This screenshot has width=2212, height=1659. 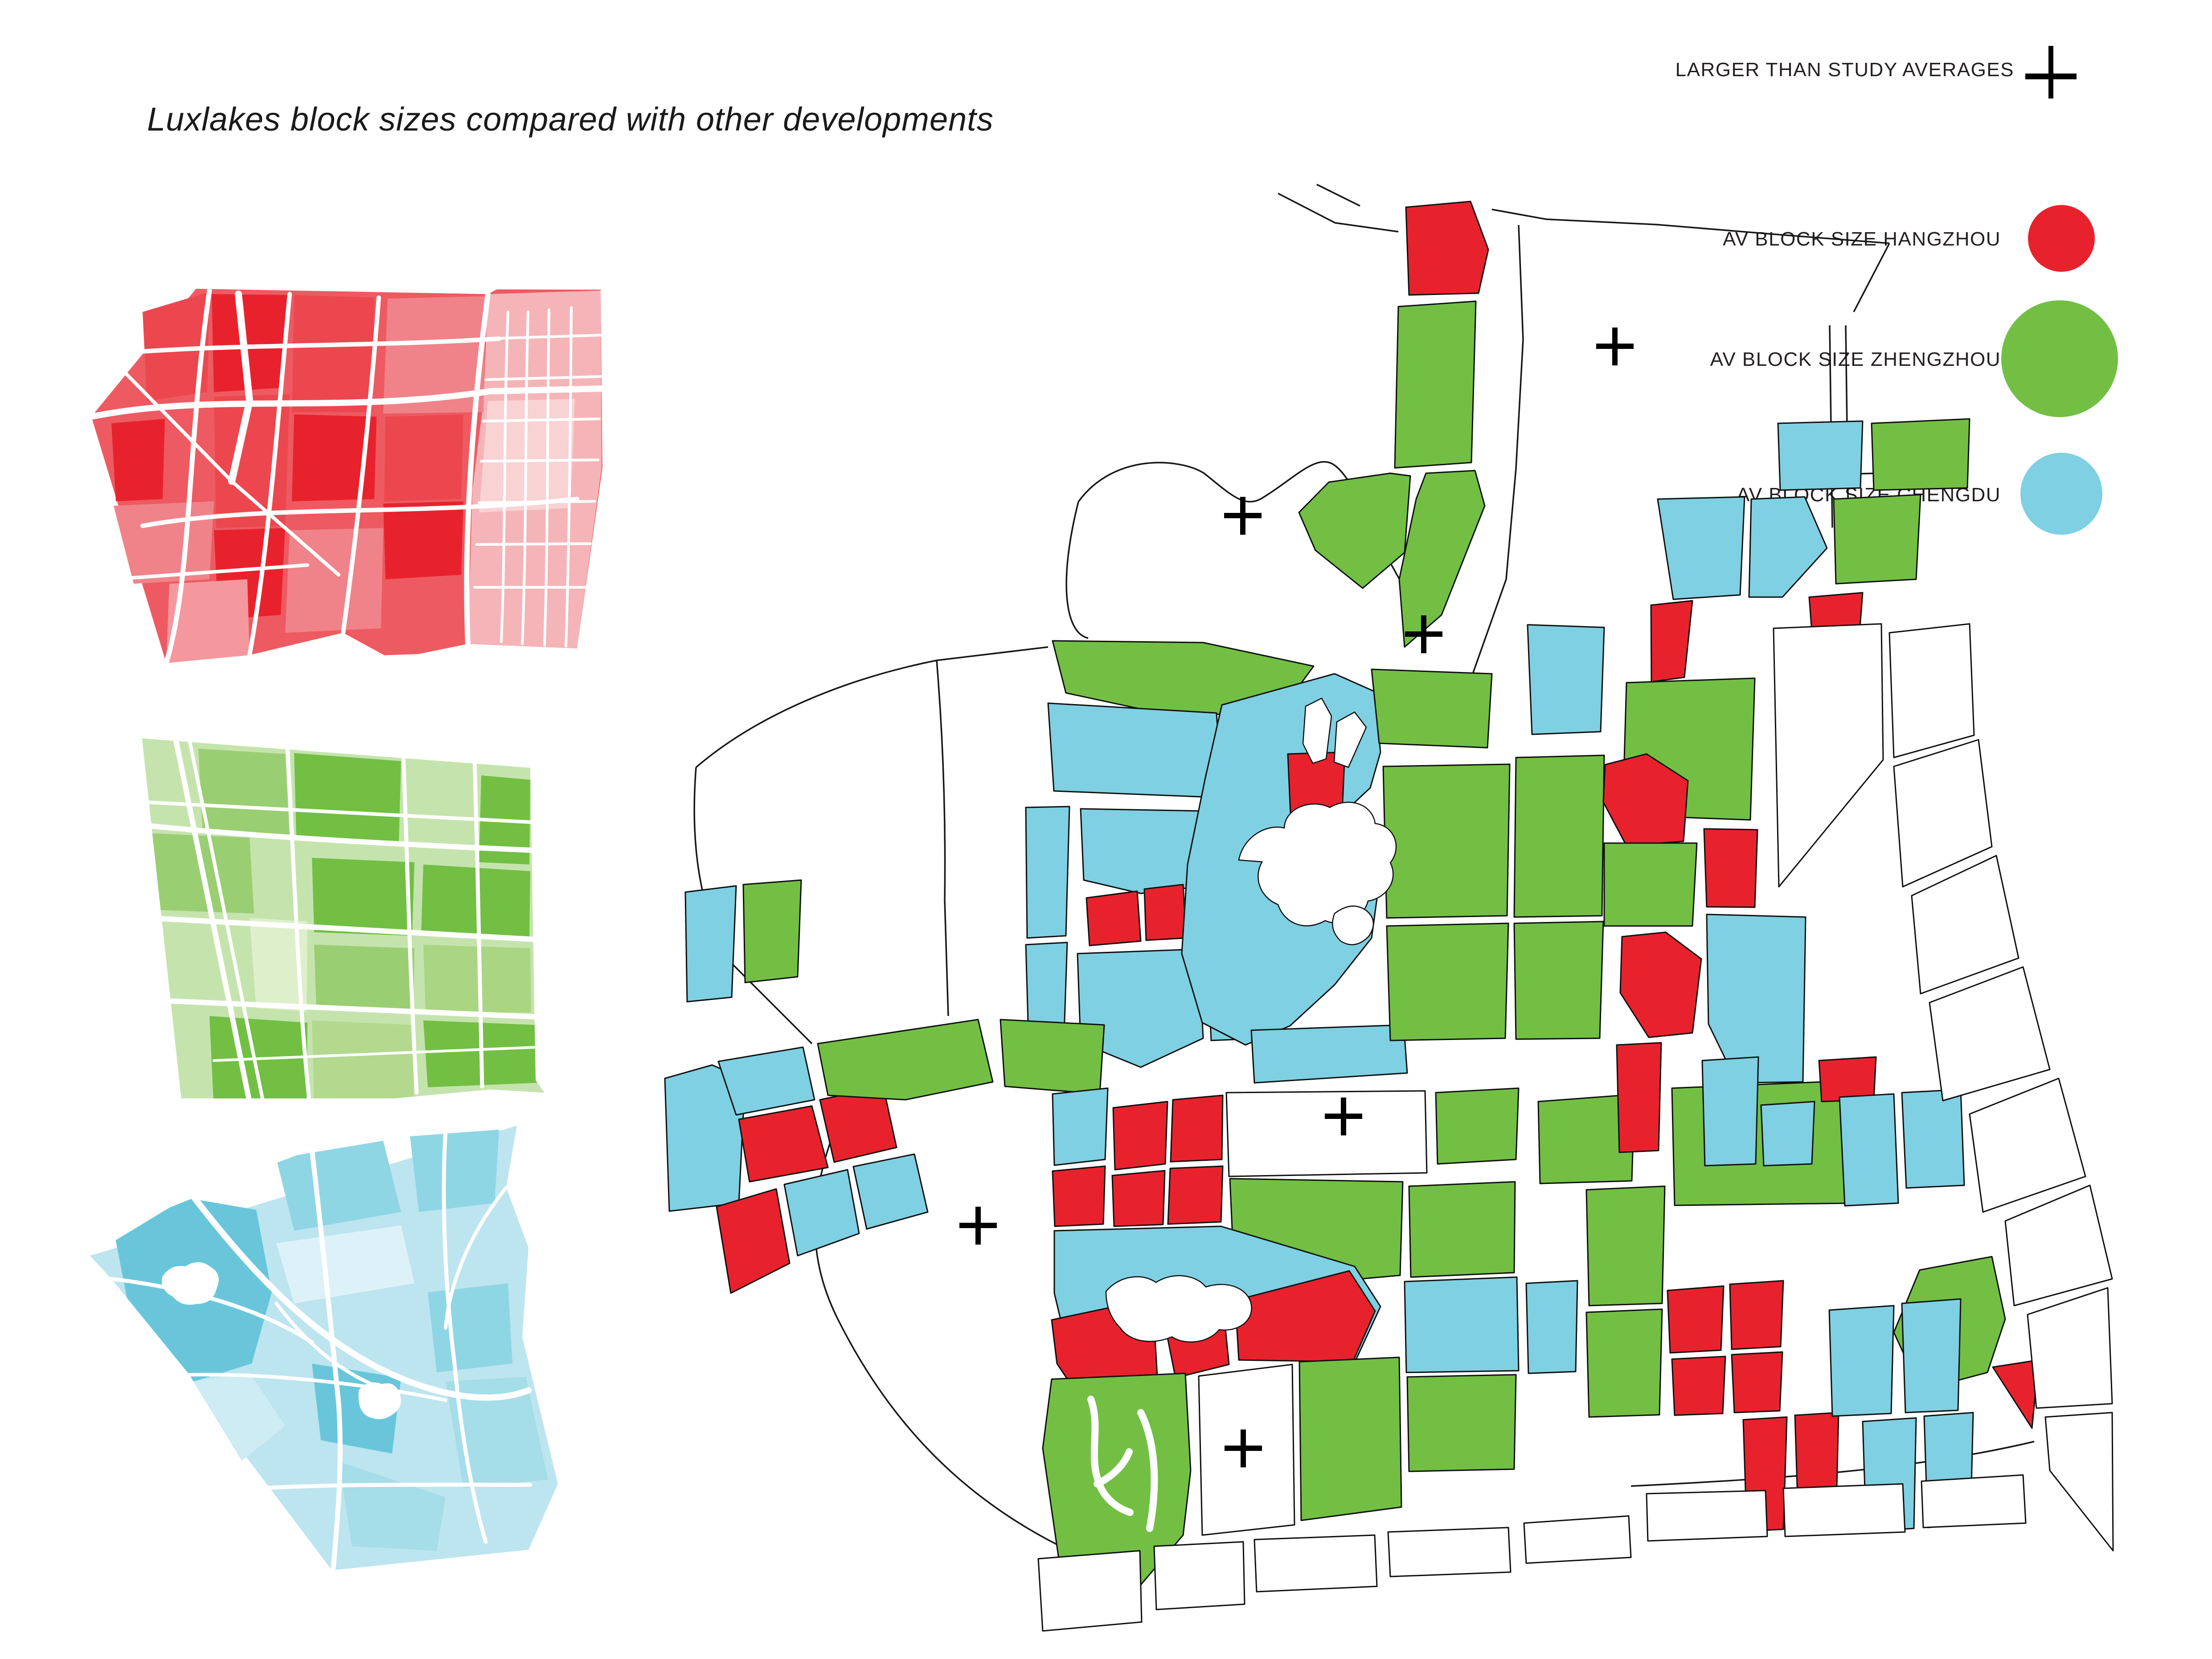 What do you see at coordinates (2061, 239) in the screenshot?
I see `hangzhou-size-circle` at bounding box center [2061, 239].